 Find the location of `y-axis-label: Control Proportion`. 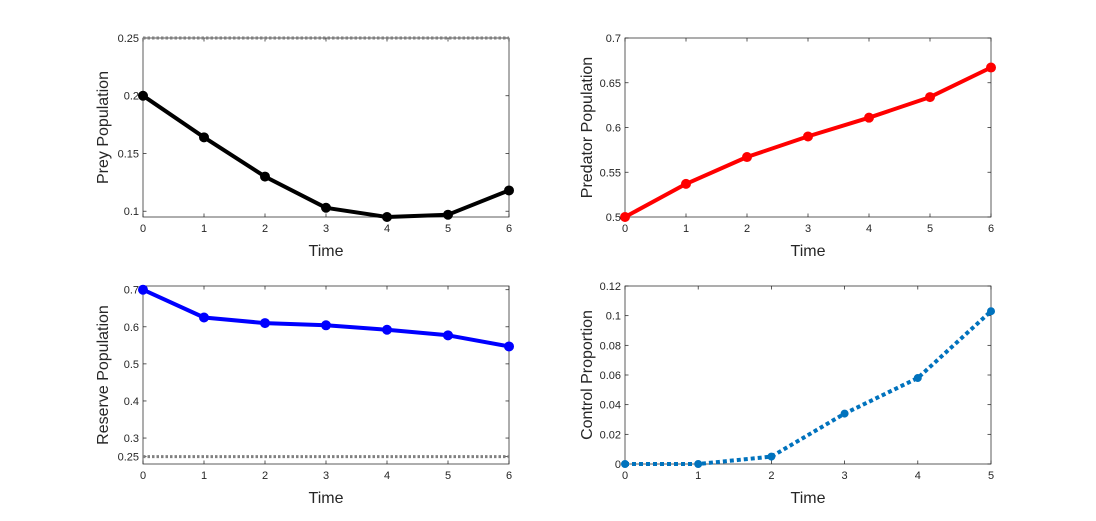

y-axis-label: Control Proportion is located at coordinates (587, 375).